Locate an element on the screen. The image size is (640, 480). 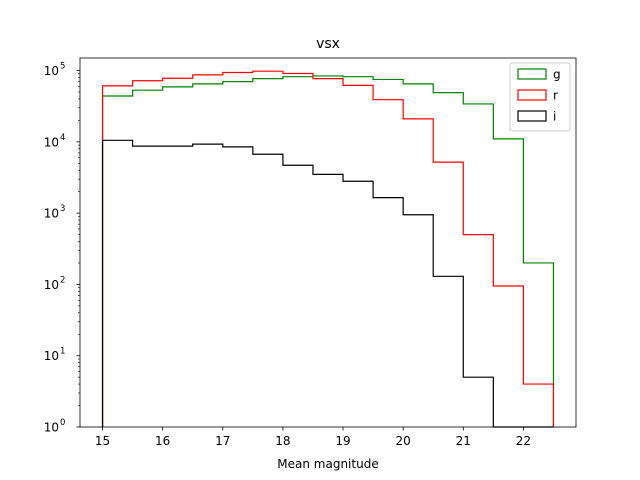
chart-title: vsx is located at coordinates (328, 44).